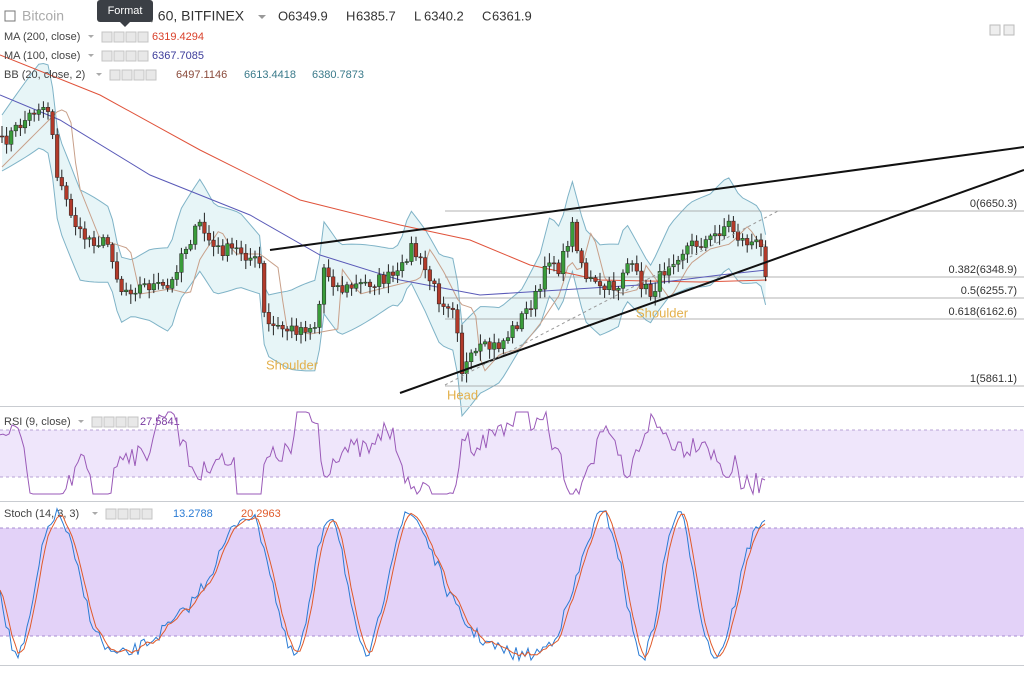 Image resolution: width=1024 pixels, height=675 pixels. I want to click on indicator-value: 6319.4294, so click(178, 37).